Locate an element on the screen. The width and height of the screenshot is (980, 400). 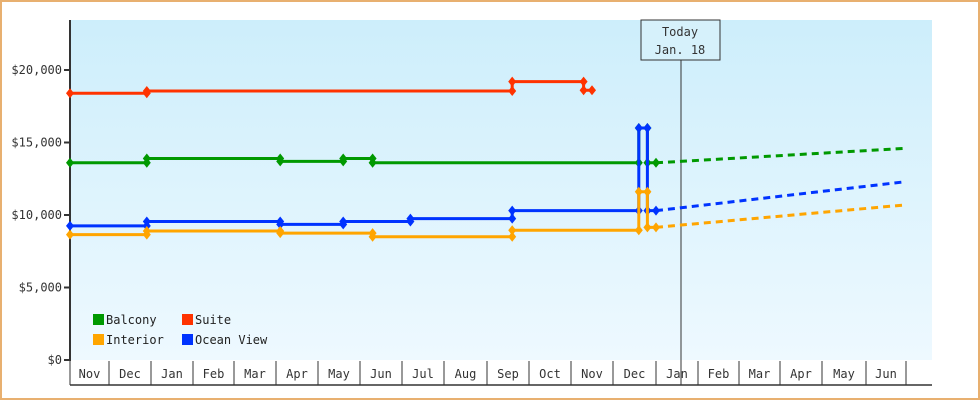
legend-item: Interior is located at coordinates (128, 340).